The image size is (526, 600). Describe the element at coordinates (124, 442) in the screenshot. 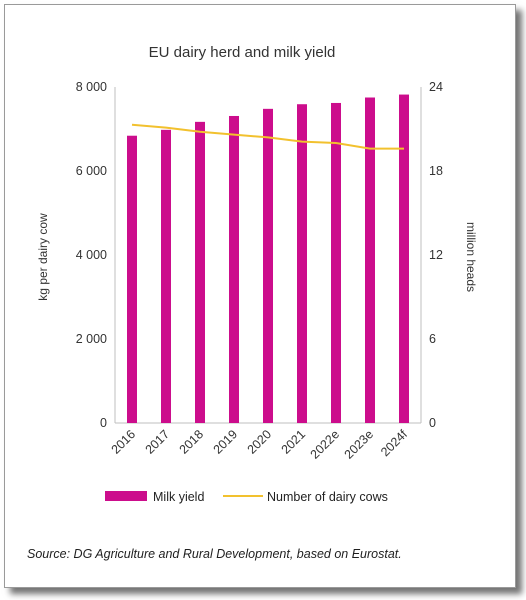

I see `x-tick-label: 2016` at that location.